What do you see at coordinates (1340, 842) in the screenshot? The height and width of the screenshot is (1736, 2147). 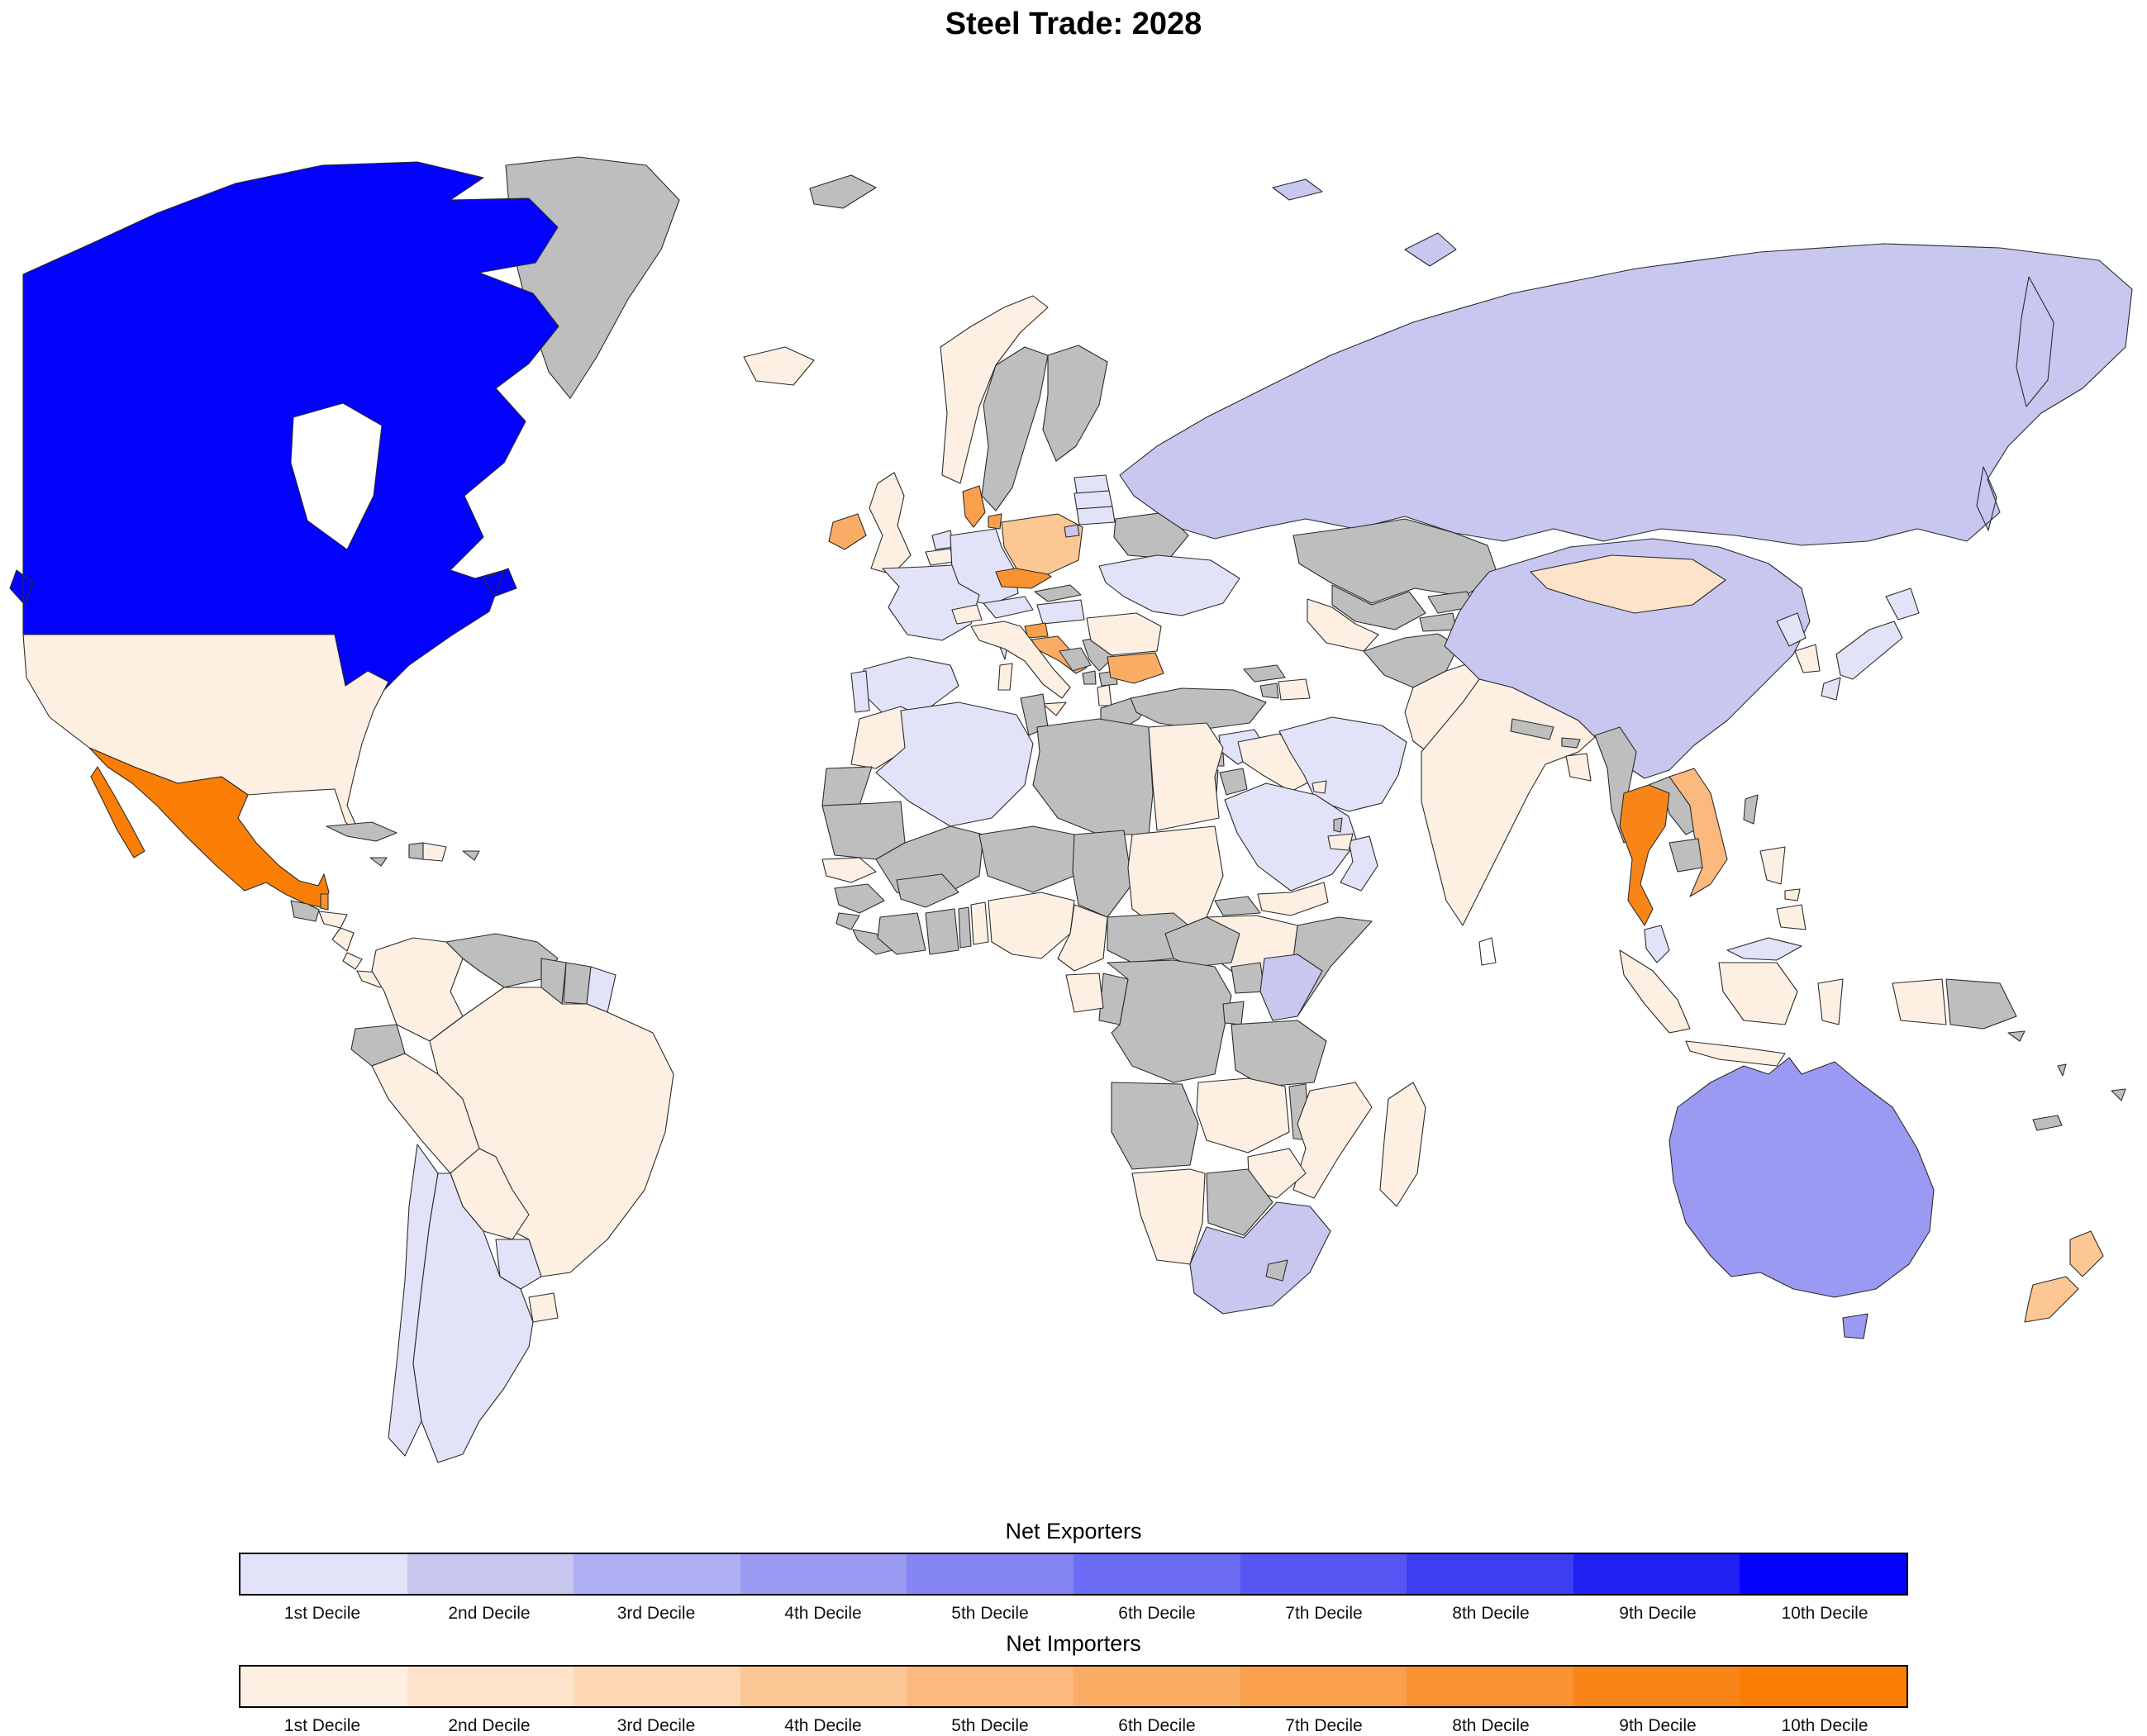 I see `country-uae` at bounding box center [1340, 842].